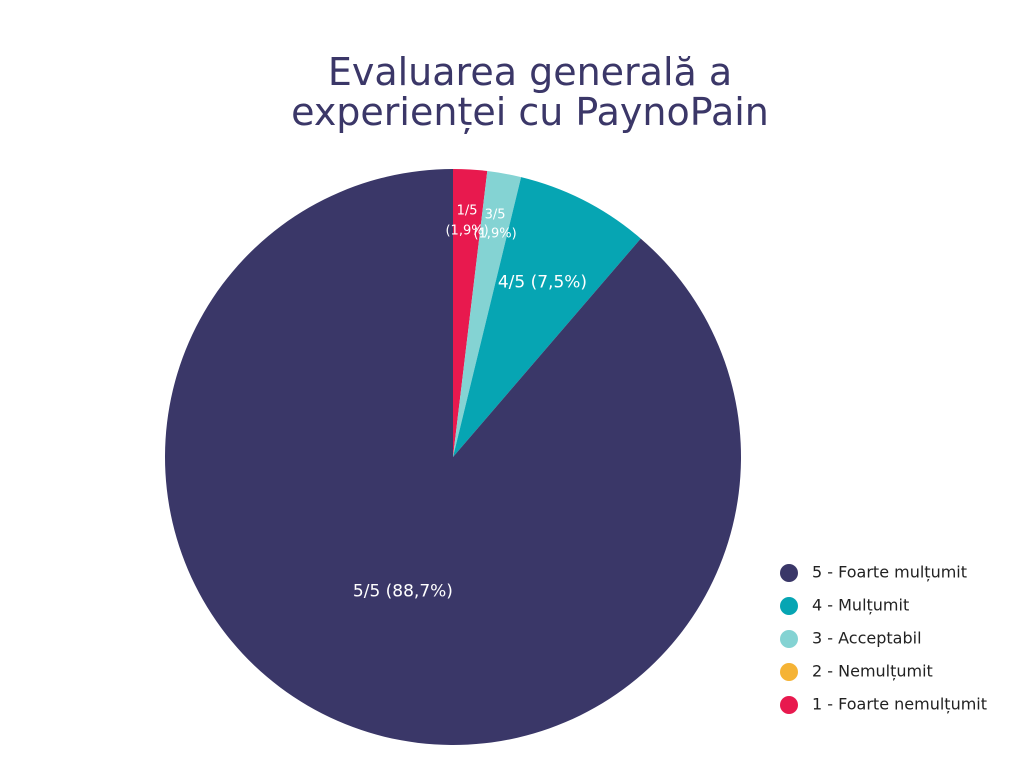 Image resolution: width=1024 pixels, height=768 pixels. Describe the element at coordinates (867, 638) in the screenshot. I see `legend-label: 3 - Acceptabil` at that location.